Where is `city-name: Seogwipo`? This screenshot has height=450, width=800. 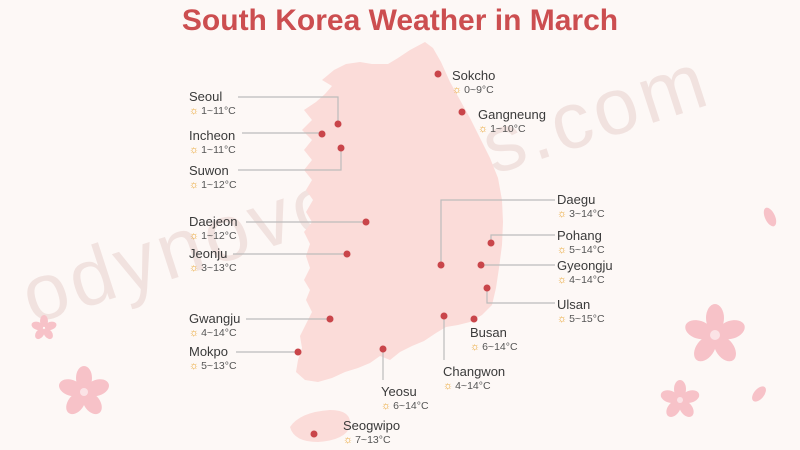
city-name: Seogwipo is located at coordinates (372, 425).